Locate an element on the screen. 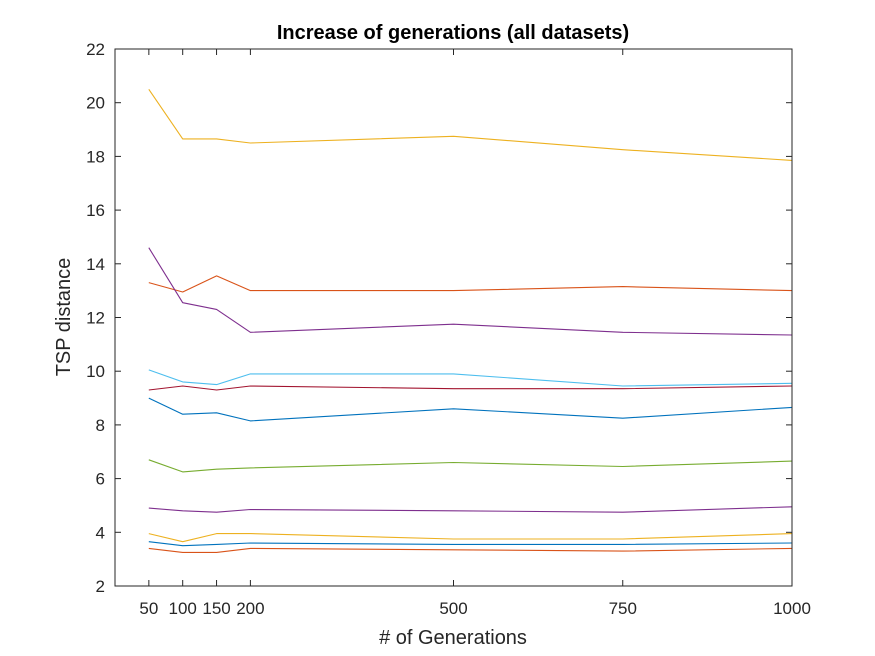 The height and width of the screenshot is (656, 875). y-tick-label: 16 is located at coordinates (95, 210).